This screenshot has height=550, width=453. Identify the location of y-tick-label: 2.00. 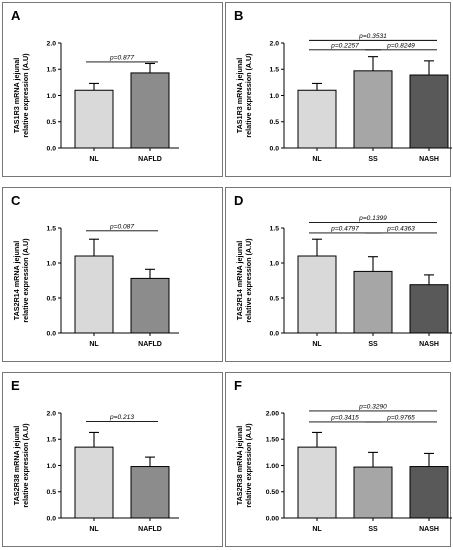
(272, 413).